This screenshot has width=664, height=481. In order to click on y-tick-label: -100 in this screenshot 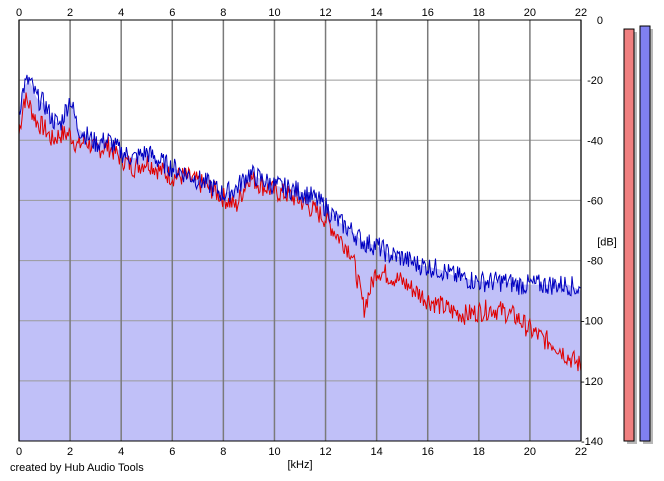, I will do `click(592, 322)`.